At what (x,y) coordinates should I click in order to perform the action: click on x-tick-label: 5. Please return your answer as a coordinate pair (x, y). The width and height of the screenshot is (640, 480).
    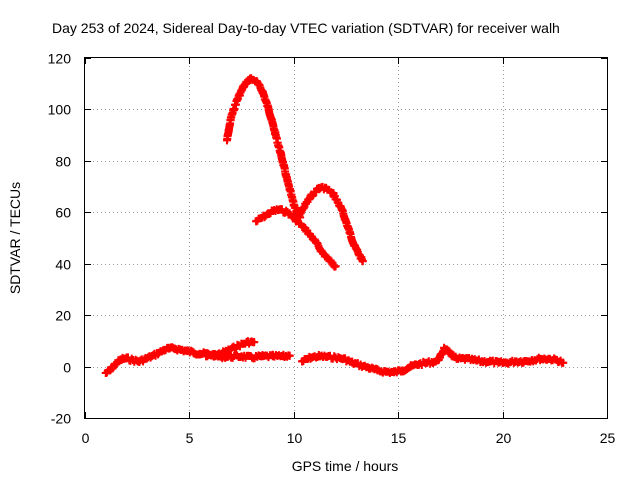
    Looking at the image, I should click on (190, 438).